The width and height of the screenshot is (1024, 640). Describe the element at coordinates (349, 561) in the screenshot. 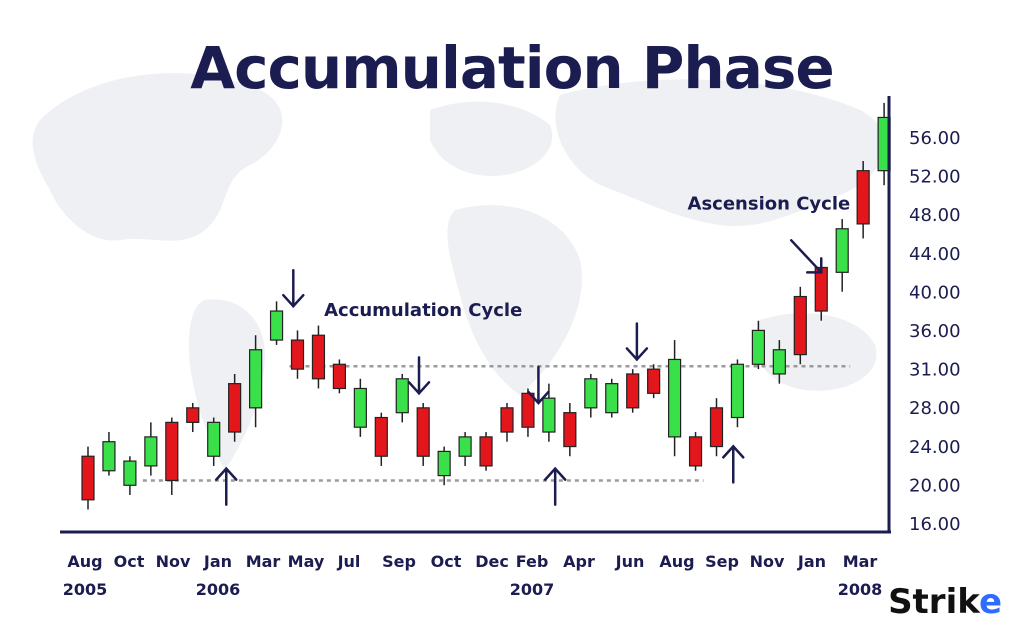

I see `x-tick-label: Jul` at that location.